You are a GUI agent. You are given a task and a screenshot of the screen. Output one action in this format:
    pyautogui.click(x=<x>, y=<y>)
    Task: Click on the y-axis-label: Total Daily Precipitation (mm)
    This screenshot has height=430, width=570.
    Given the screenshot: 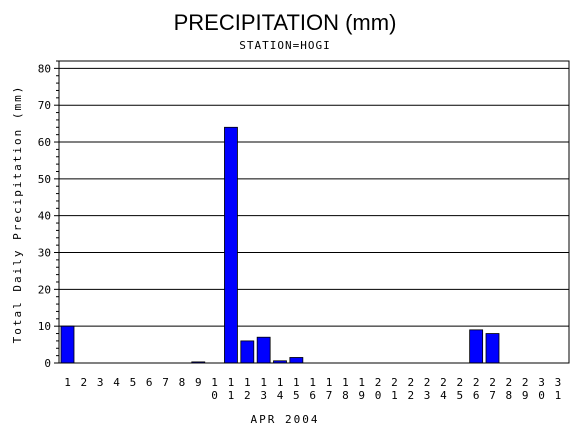 What is the action you would take?
    pyautogui.click(x=17, y=214)
    